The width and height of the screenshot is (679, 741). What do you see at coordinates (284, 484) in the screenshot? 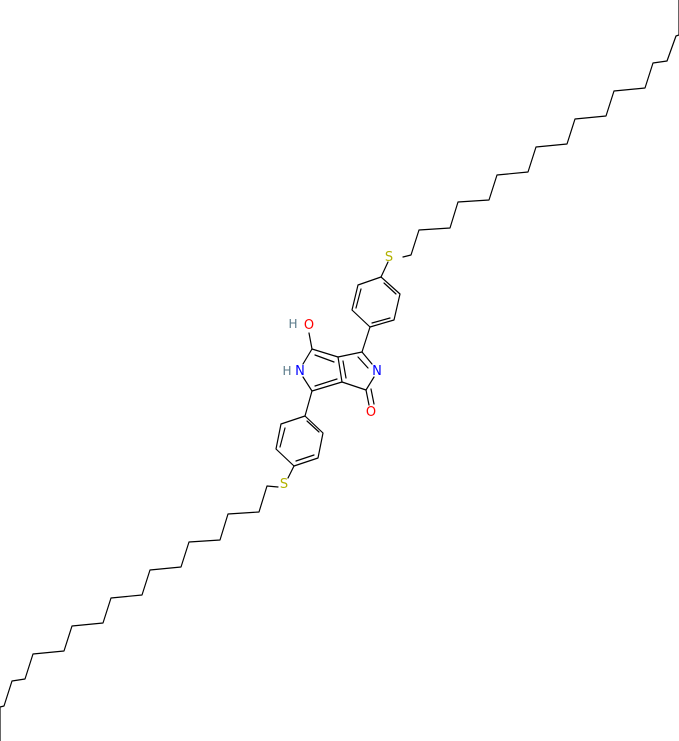
I see `sulfur-atom-bottom: S` at bounding box center [284, 484].